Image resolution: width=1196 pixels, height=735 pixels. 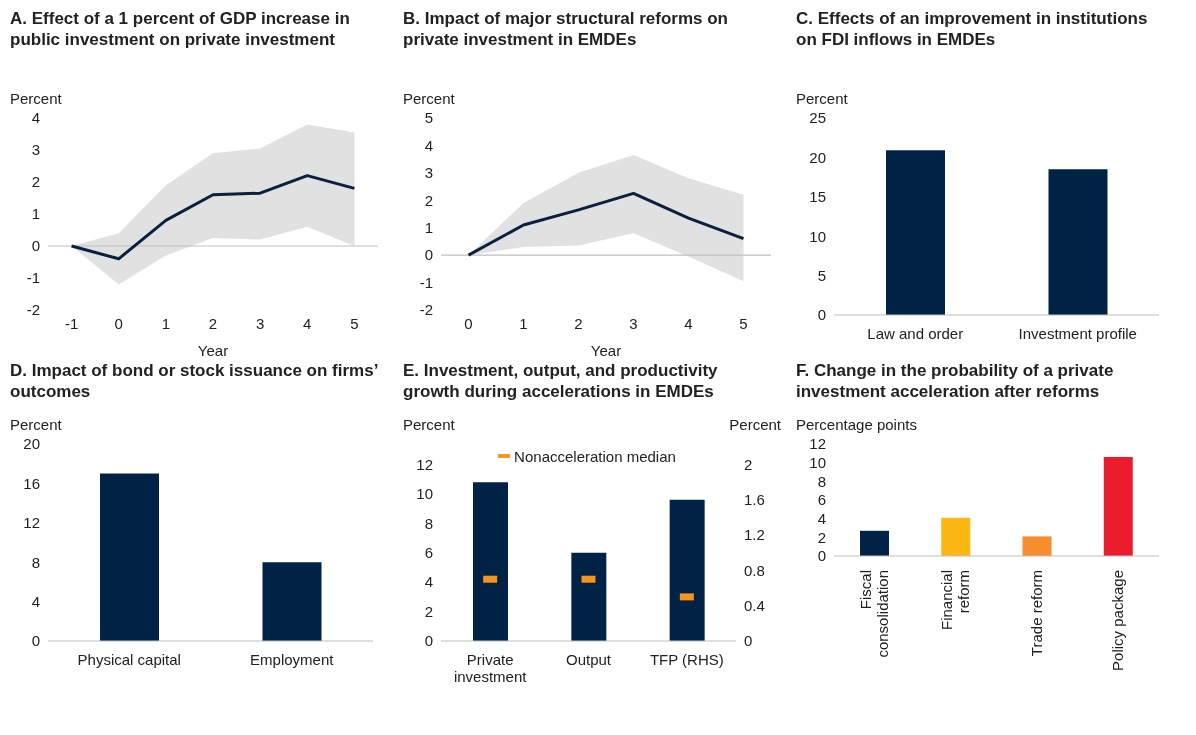 I want to click on chart-title: F. Change in the probability of a private investment acceleration after reforms, so click(x=955, y=381).